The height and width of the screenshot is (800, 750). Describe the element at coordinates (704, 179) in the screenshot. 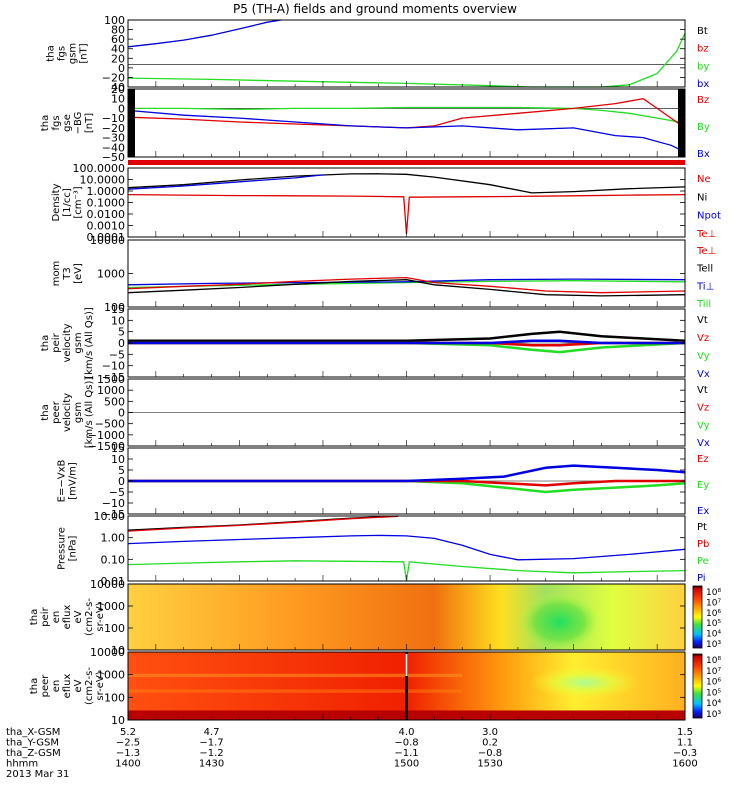

I see `legend-entry: Ne` at that location.